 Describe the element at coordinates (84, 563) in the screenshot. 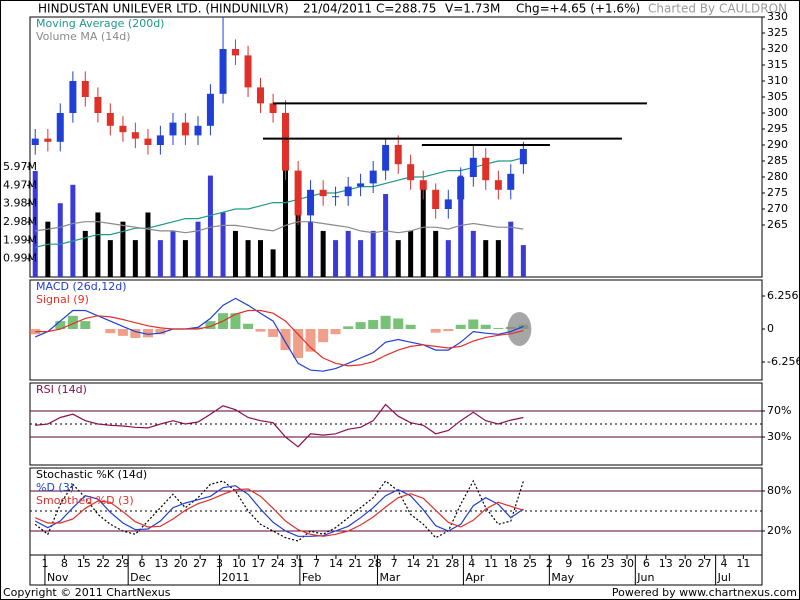

I see `x-tick-label: 15` at that location.